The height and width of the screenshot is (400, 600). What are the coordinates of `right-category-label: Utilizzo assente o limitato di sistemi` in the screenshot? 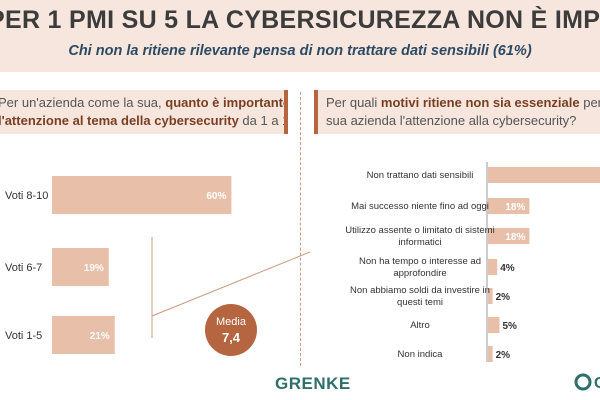 It's located at (419, 230).